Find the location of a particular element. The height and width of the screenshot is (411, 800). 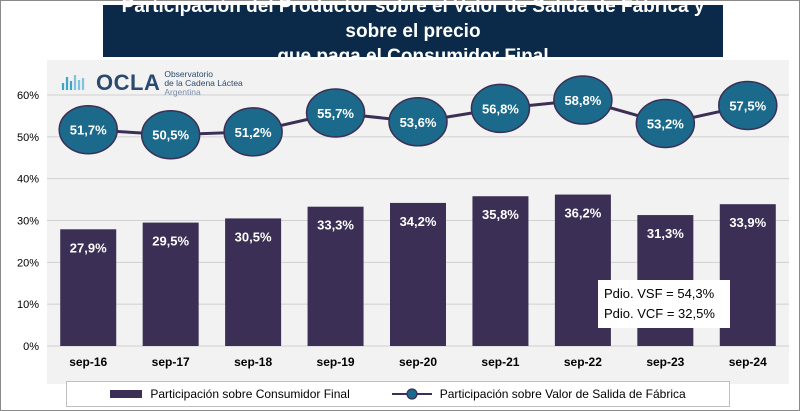

bar-value-label: 36,2% is located at coordinates (582, 213).